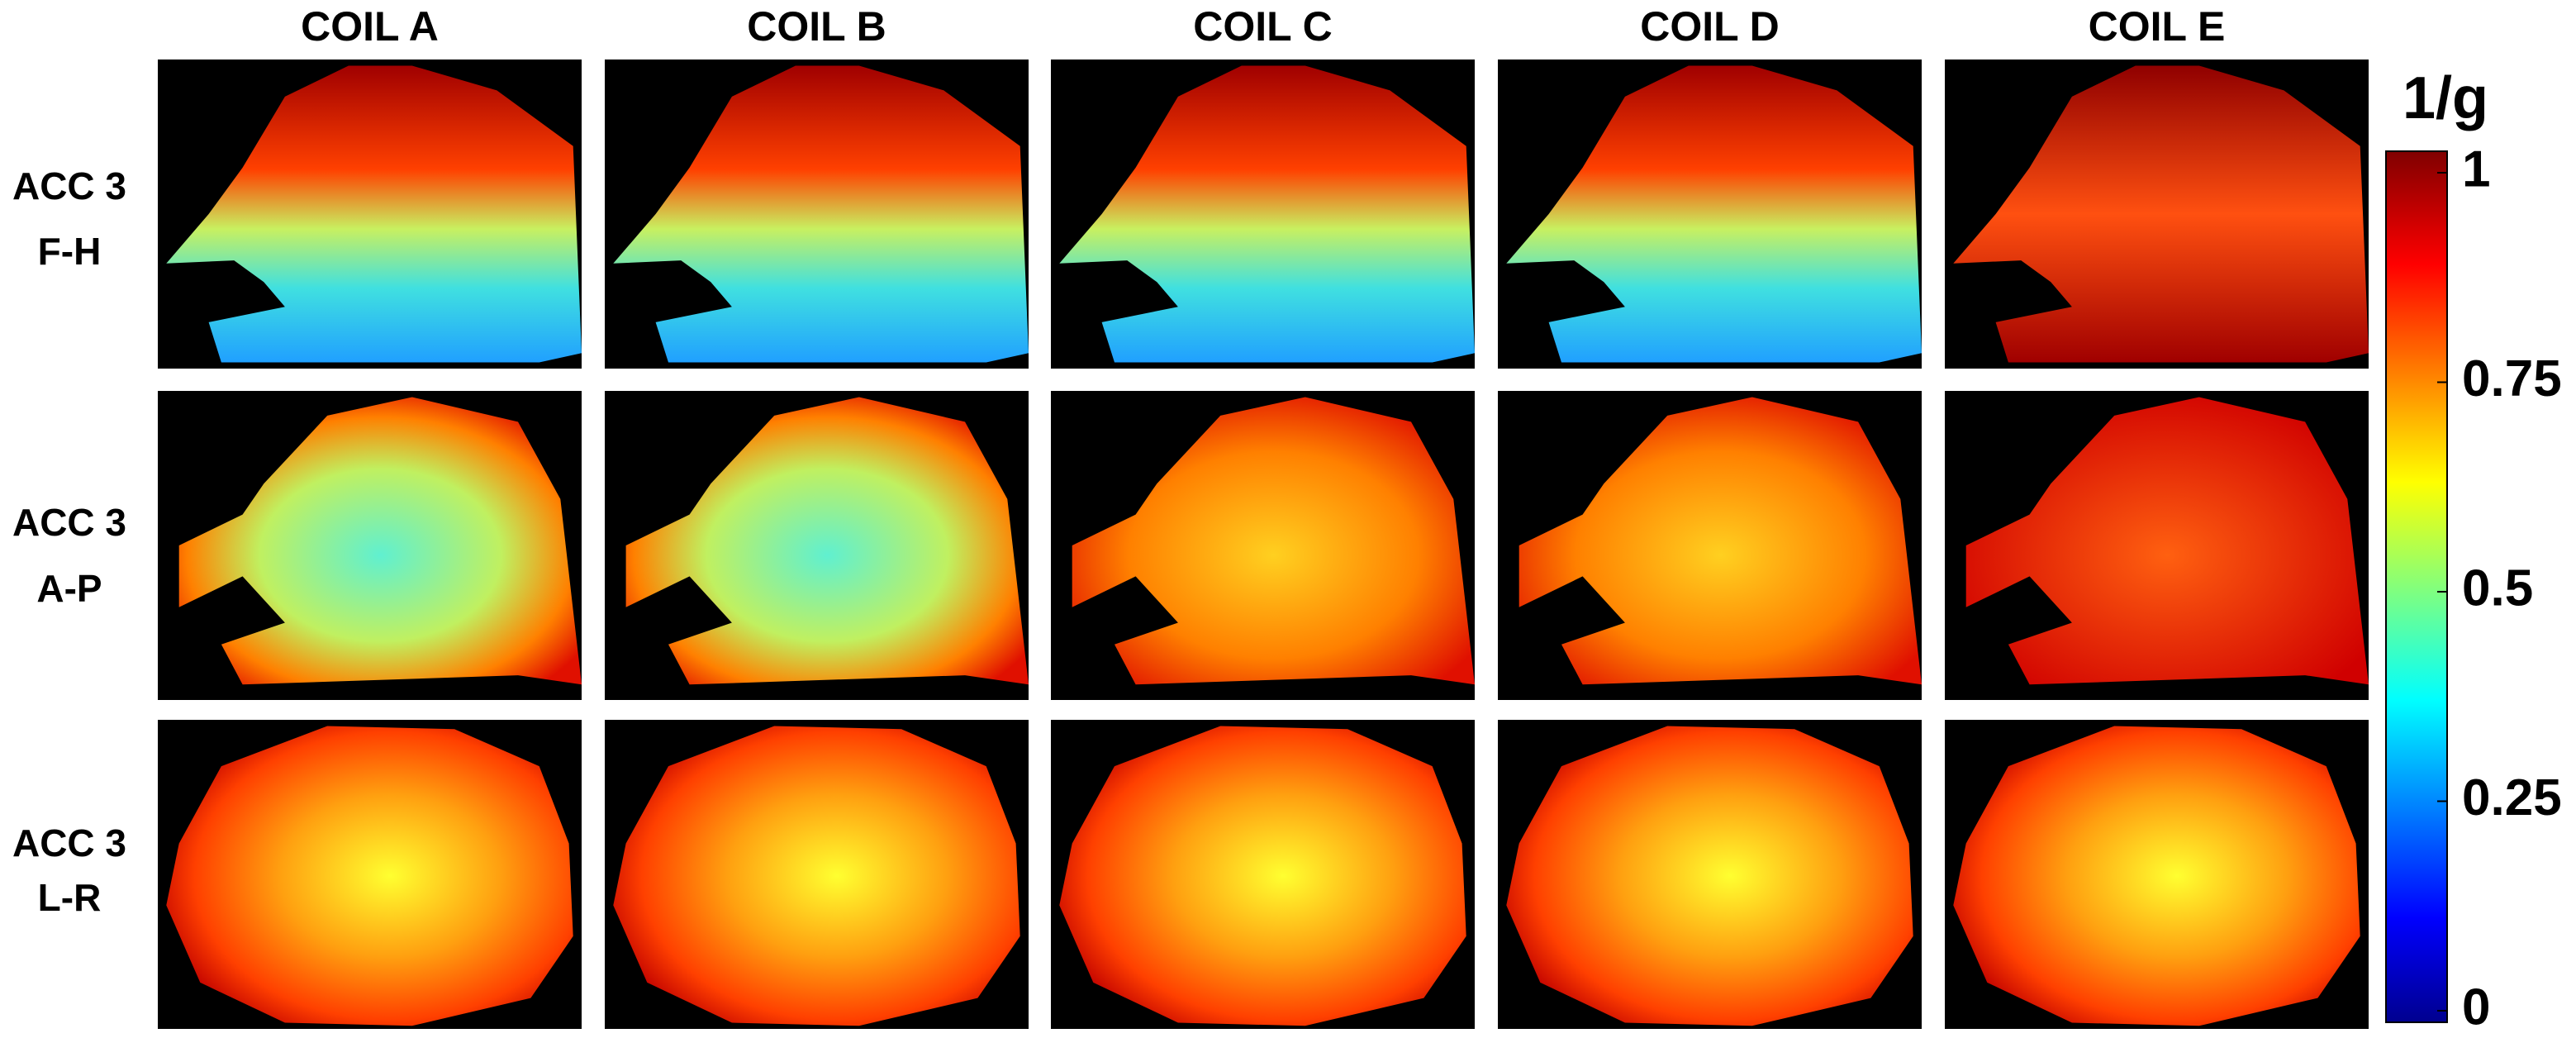 This screenshot has width=2576, height=1038. What do you see at coordinates (2497, 588) in the screenshot?
I see `colorbar-tick-label: 0.5` at bounding box center [2497, 588].